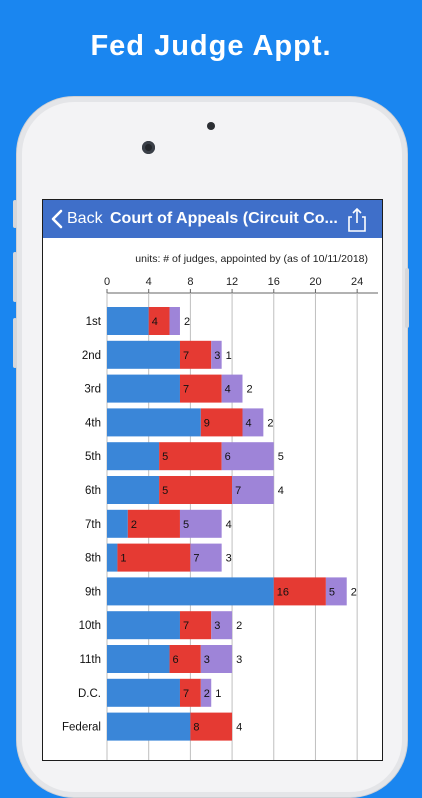 The image size is (422, 798). I want to click on share-icon, so click(357, 219).